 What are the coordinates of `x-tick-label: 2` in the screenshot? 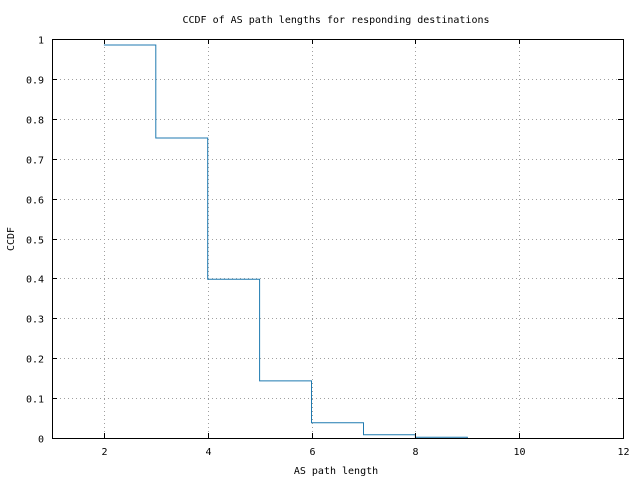 It's located at (104, 452).